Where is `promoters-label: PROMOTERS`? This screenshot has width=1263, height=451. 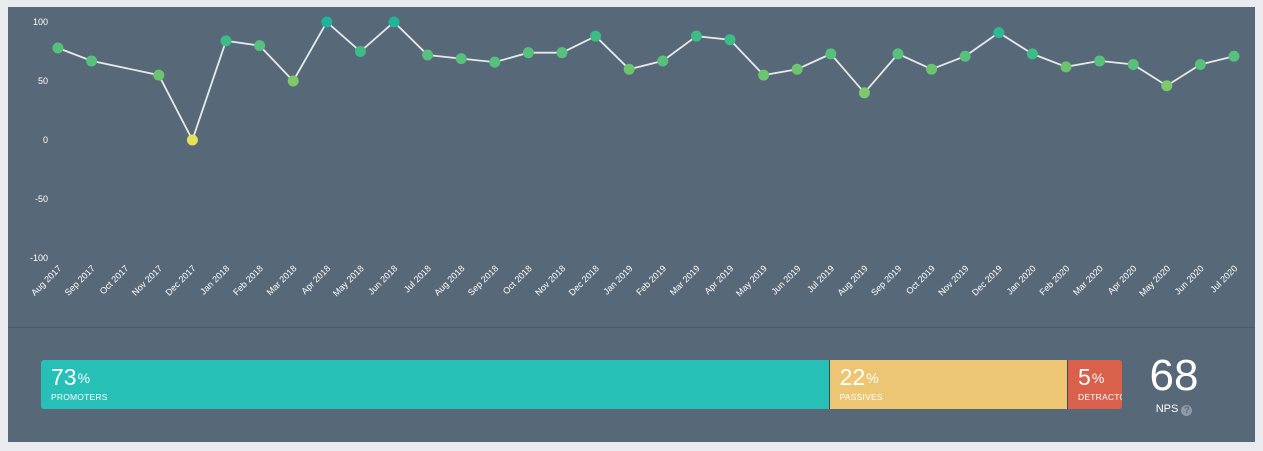 promoters-label: PROMOTERS is located at coordinates (79, 397).